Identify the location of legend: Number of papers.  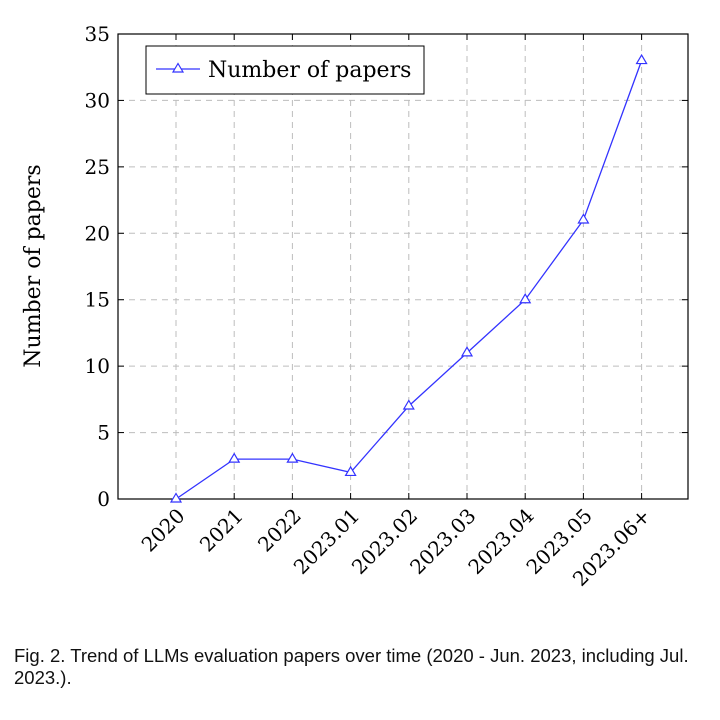
(285, 70).